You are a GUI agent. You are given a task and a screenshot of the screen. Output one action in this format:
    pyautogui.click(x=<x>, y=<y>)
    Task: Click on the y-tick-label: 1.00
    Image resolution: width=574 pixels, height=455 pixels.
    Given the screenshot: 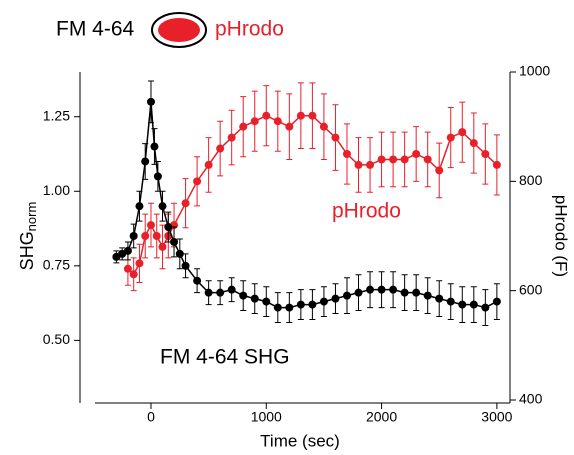 What is the action you would take?
    pyautogui.click(x=56, y=190)
    